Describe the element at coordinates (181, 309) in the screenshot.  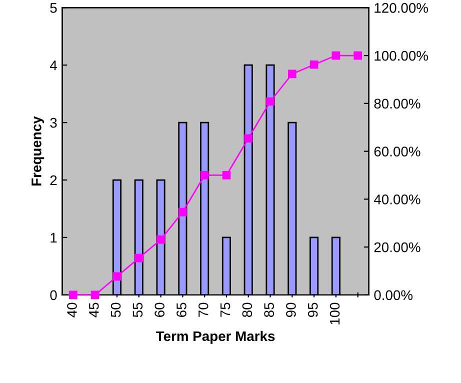
I see `x-tick-label: 65` at that location.